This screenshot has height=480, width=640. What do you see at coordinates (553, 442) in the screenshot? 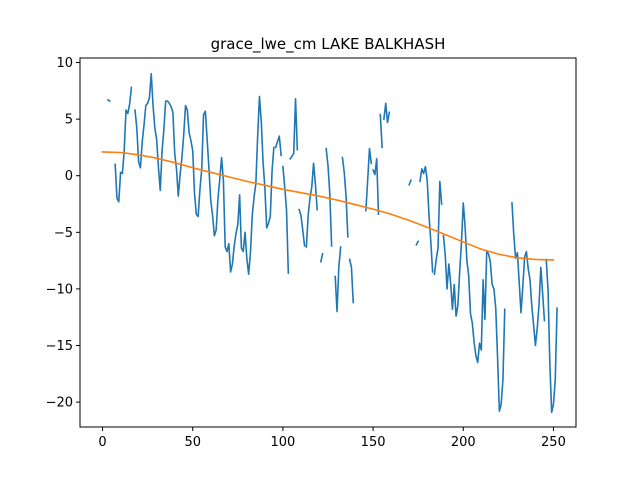
I see `x-tick-label: 250` at bounding box center [553, 442].